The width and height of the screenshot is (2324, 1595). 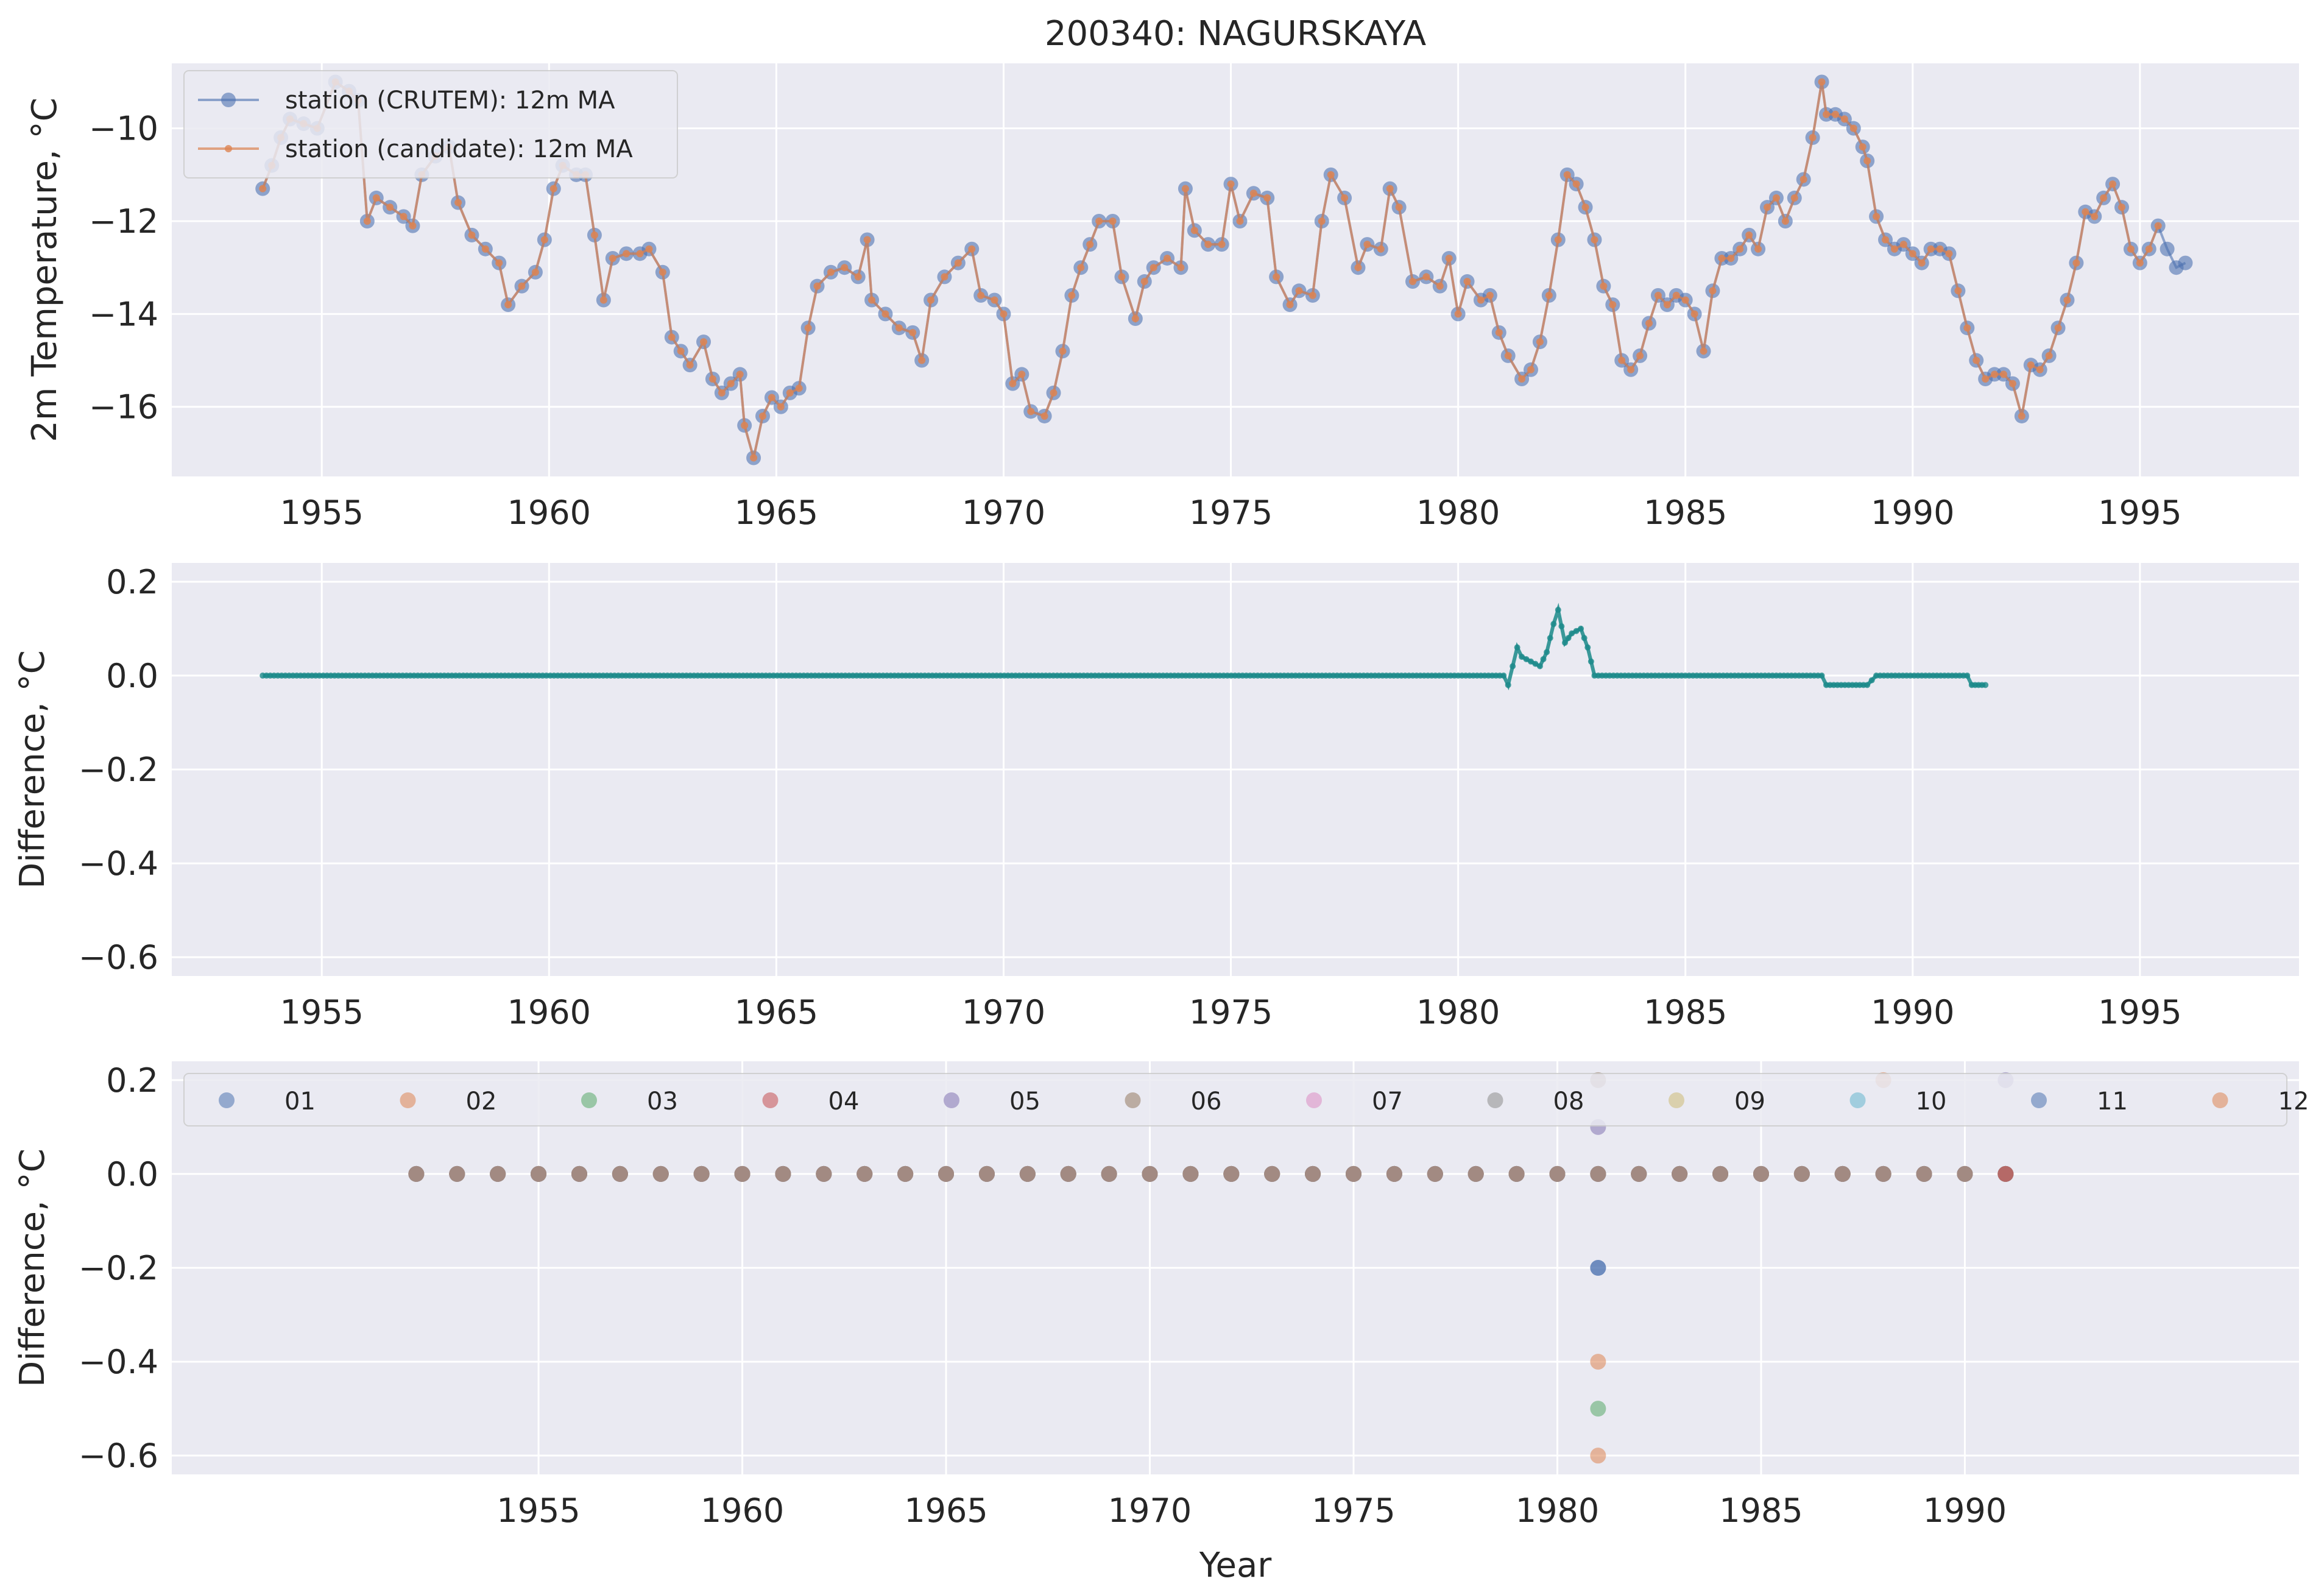 What do you see at coordinates (132, 1174) in the screenshot?
I see `y-tick-label: 0.0` at bounding box center [132, 1174].